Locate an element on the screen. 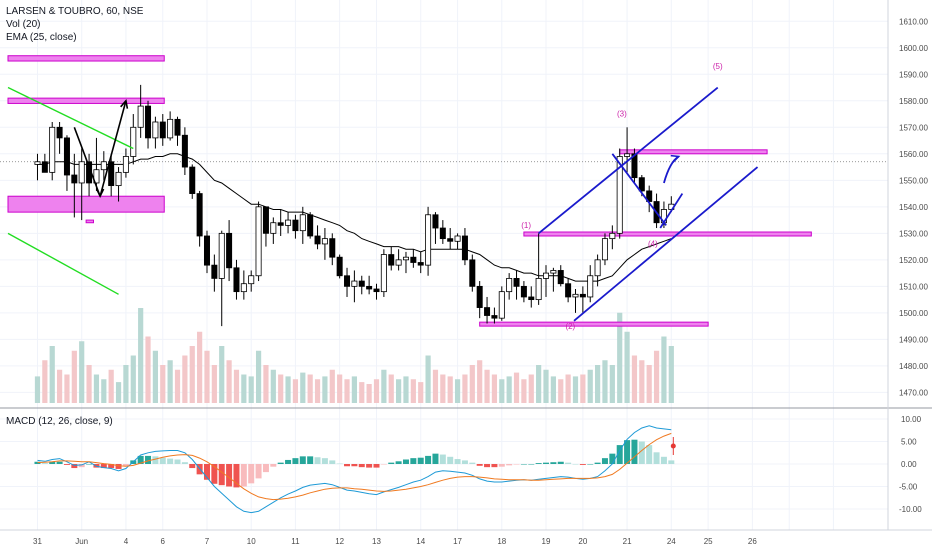 This screenshot has width=932, height=555. supply-demand-zone is located at coordinates (594, 324).